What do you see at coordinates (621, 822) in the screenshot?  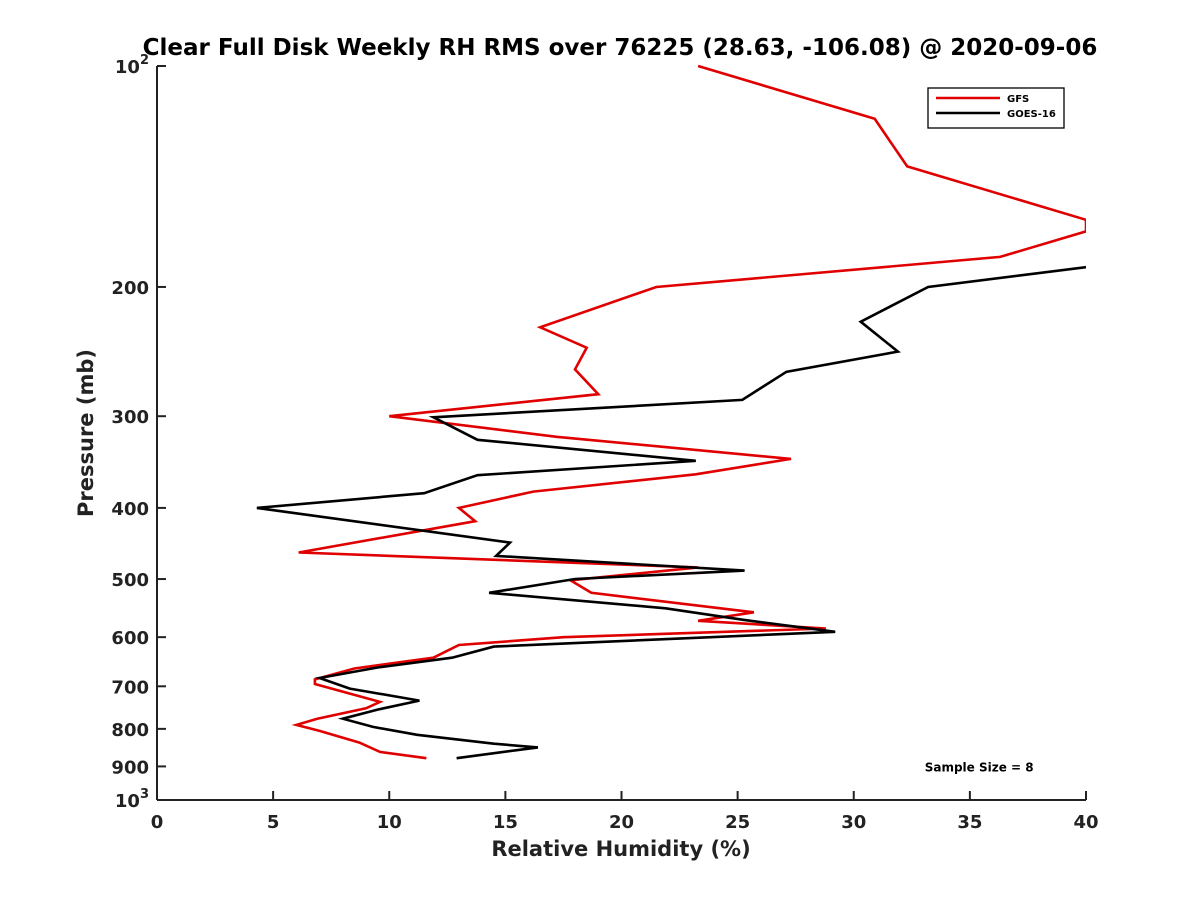 I see `x-tick-label: 20` at bounding box center [621, 822].